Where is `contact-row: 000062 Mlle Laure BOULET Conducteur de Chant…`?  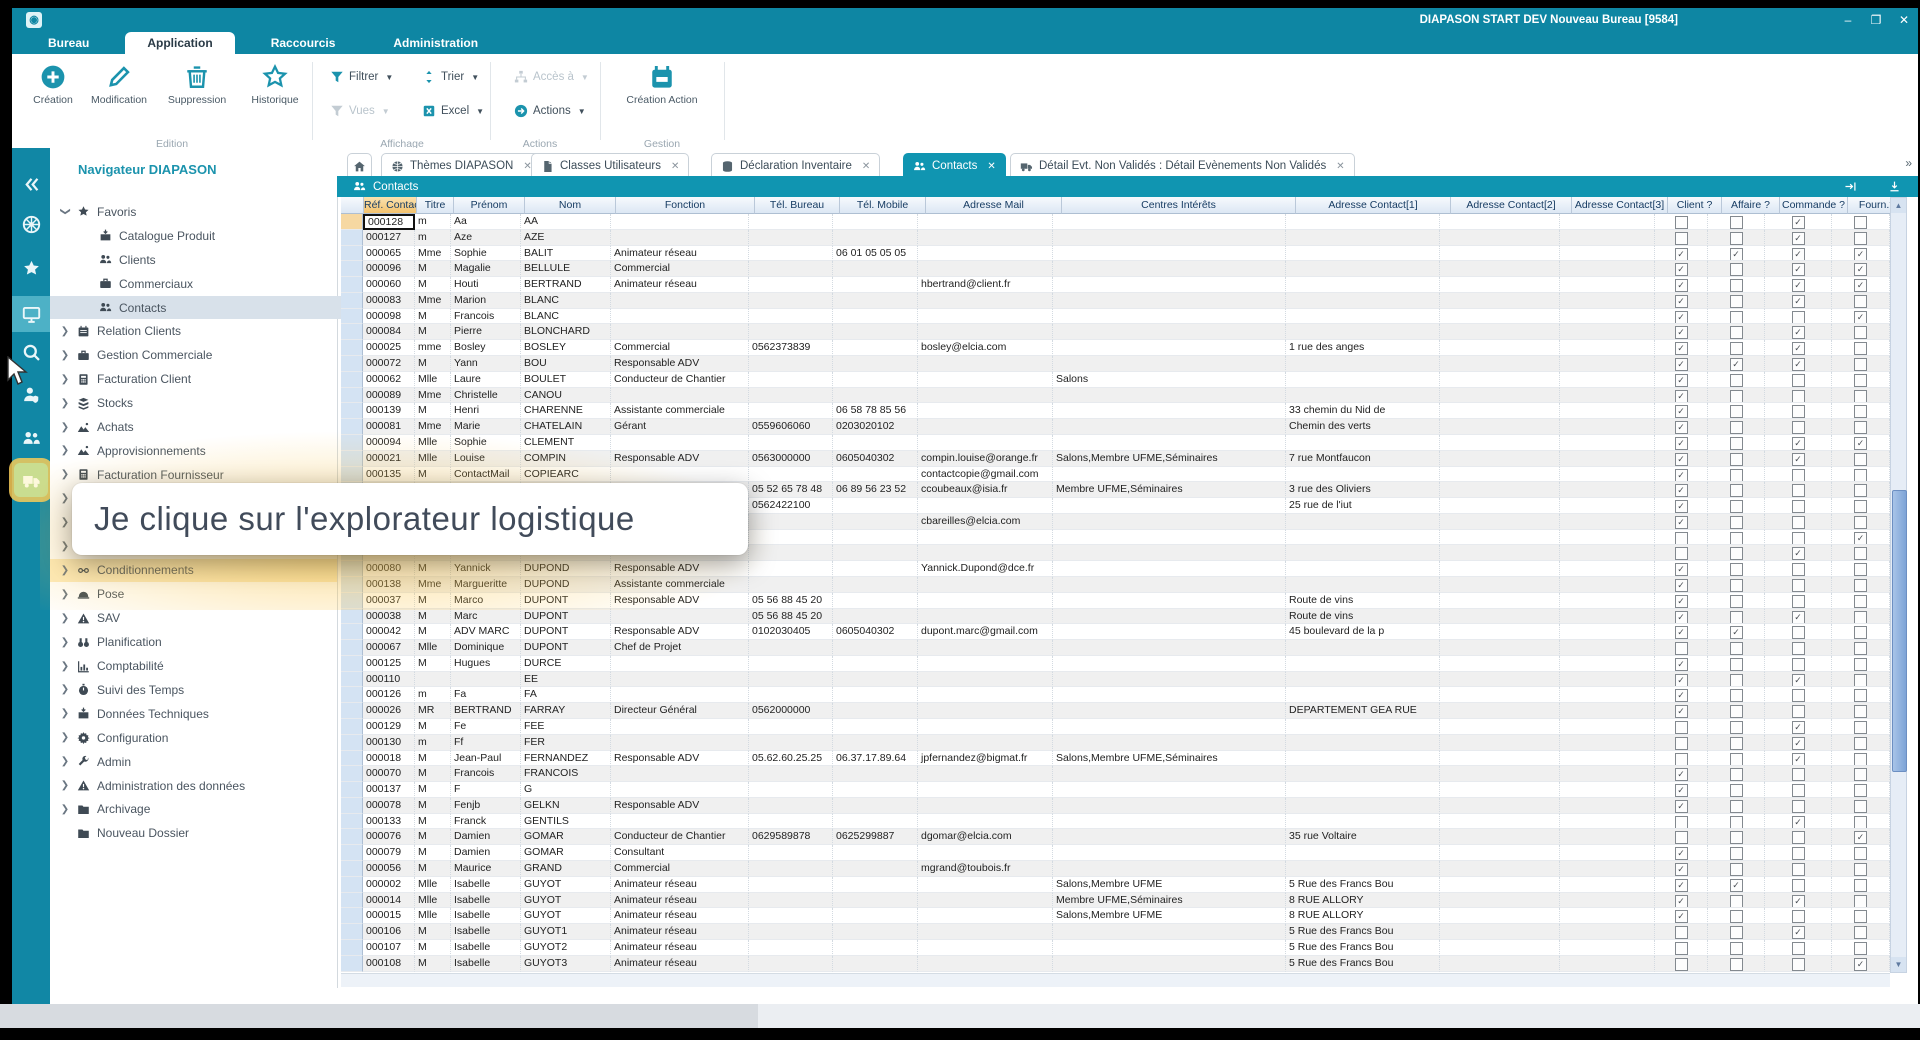 contact-row: 000062 Mlle Laure BOULET Conducteur de Chant… is located at coordinates (1115, 379).